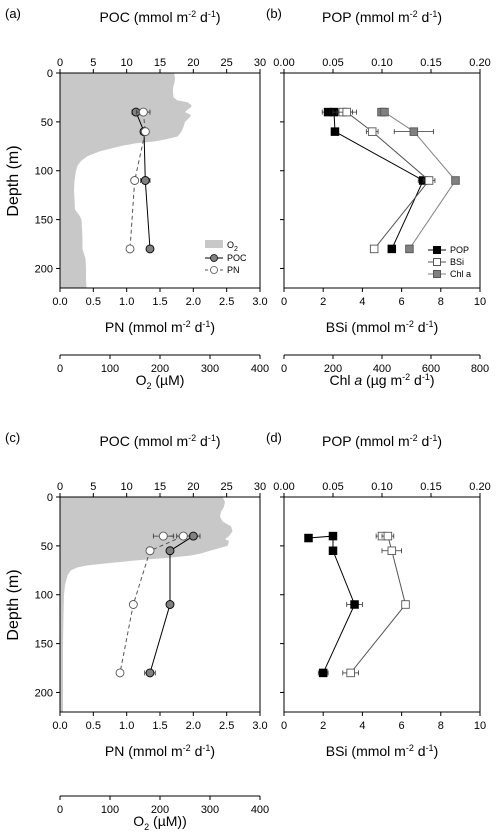  I want to click on top-axis-label: POP (mmol m-2 d-1), so click(382, 17).